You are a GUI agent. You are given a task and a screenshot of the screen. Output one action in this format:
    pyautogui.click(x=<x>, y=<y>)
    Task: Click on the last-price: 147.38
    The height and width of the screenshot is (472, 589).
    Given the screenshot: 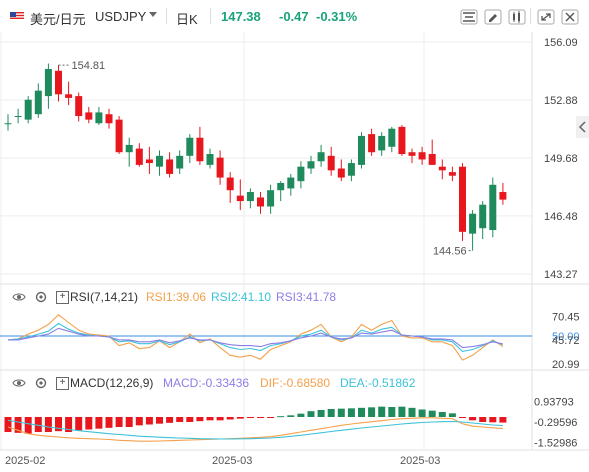 What is the action you would take?
    pyautogui.click(x=241, y=16)
    